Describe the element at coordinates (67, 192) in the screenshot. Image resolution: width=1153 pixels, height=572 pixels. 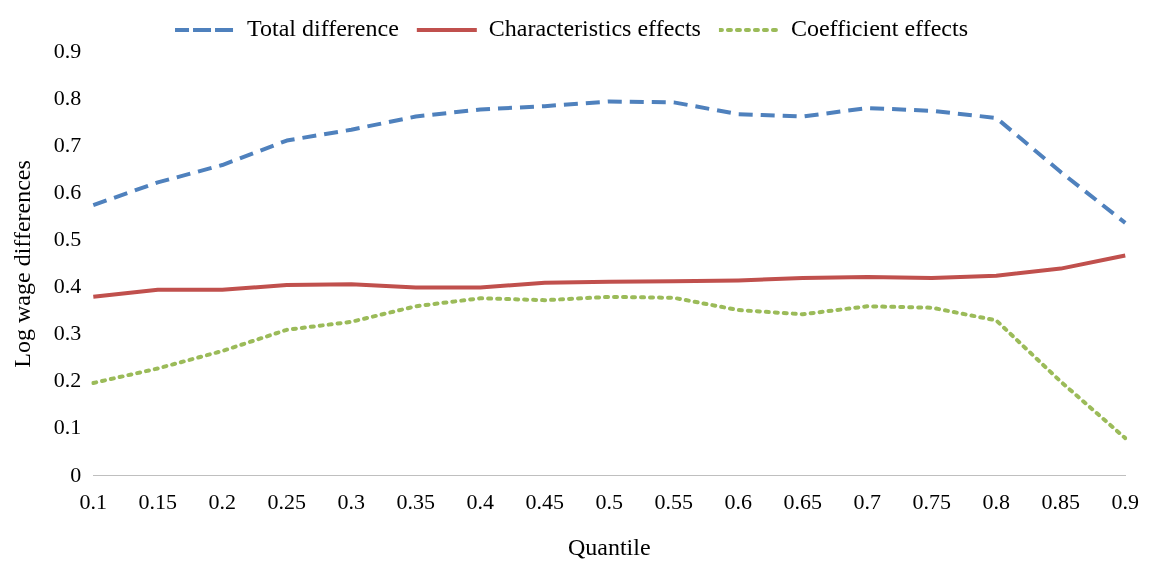
I see `y-tick-label: 0.6` at that location.